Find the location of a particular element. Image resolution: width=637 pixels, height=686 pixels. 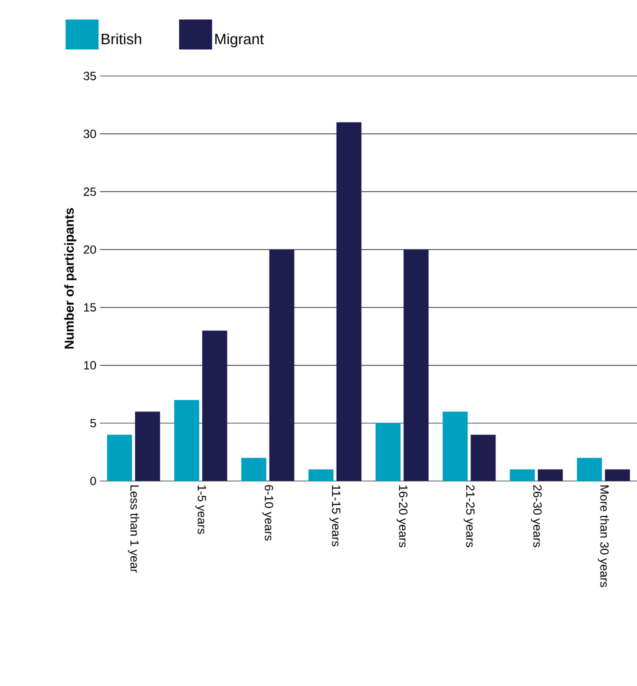

x-tick-label: Less than 1 year is located at coordinates (134, 529).